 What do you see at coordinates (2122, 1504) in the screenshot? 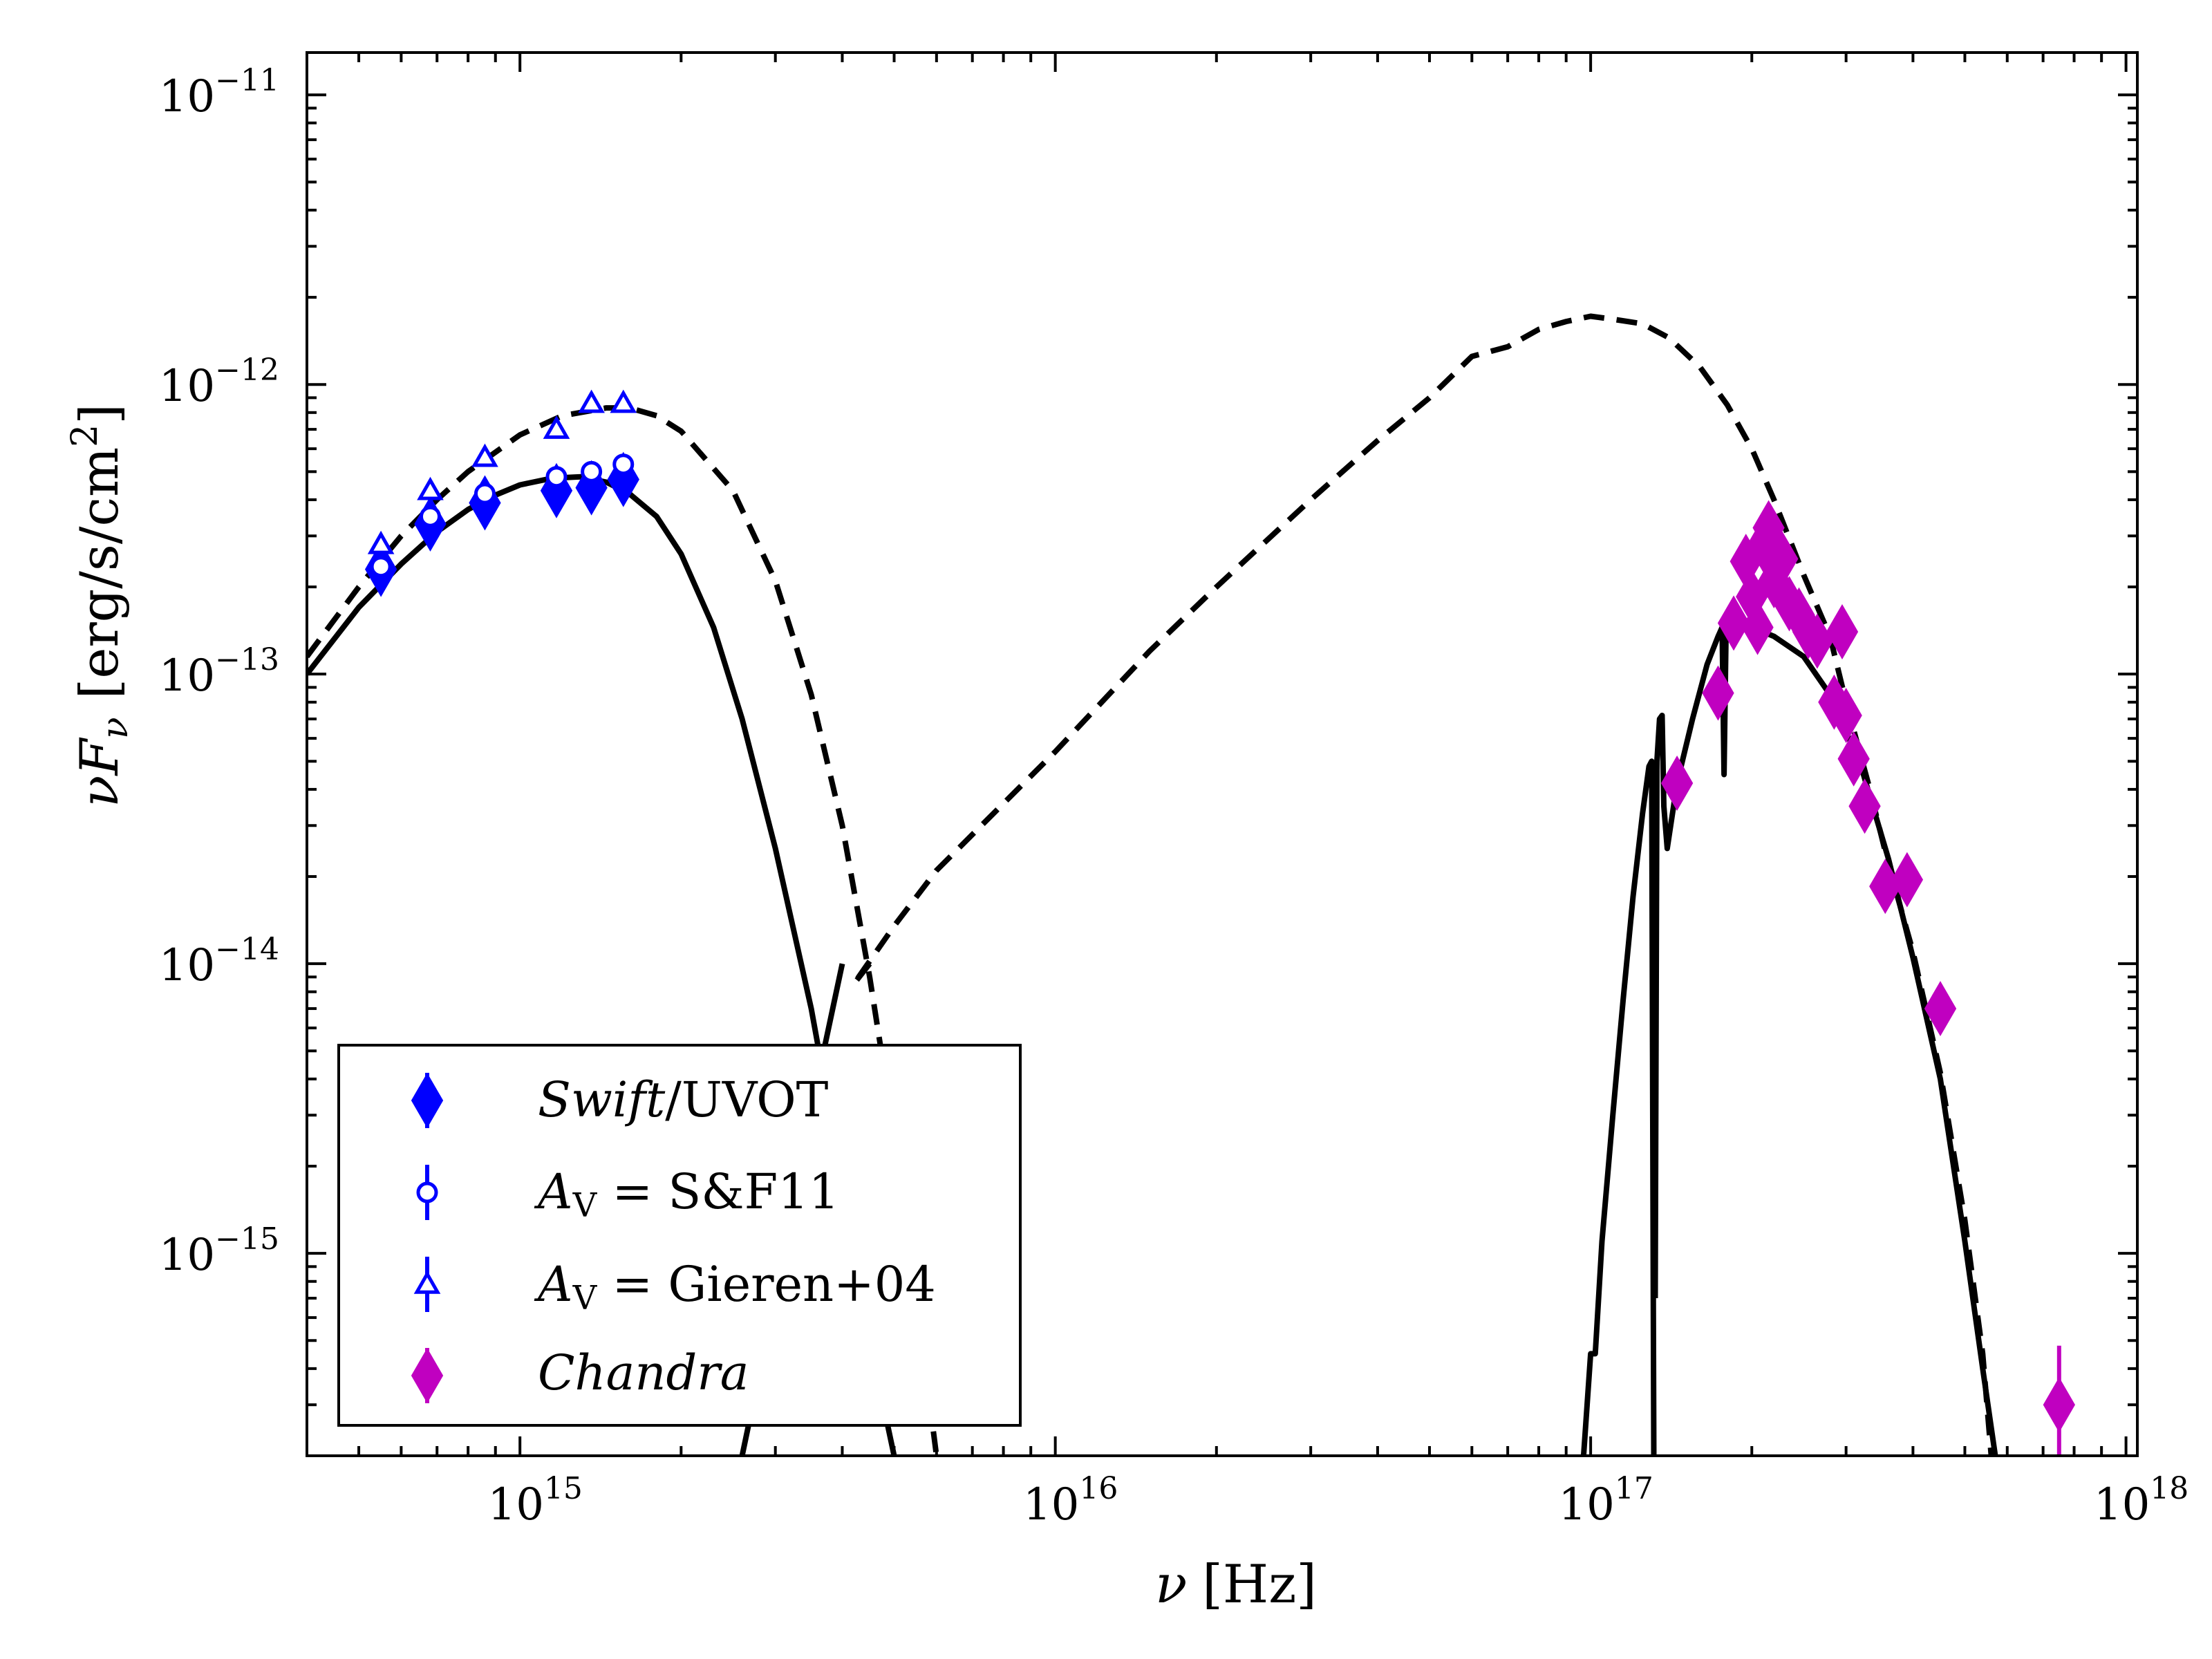
I see `x-tick-label-3-base: 10` at bounding box center [2122, 1504].